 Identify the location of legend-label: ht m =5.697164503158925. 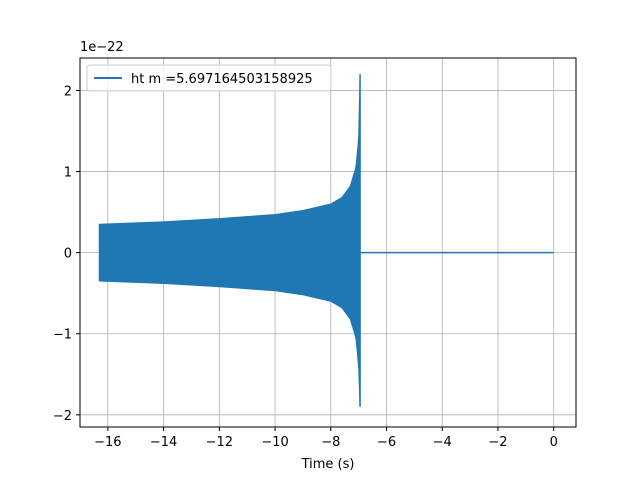
(222, 79).